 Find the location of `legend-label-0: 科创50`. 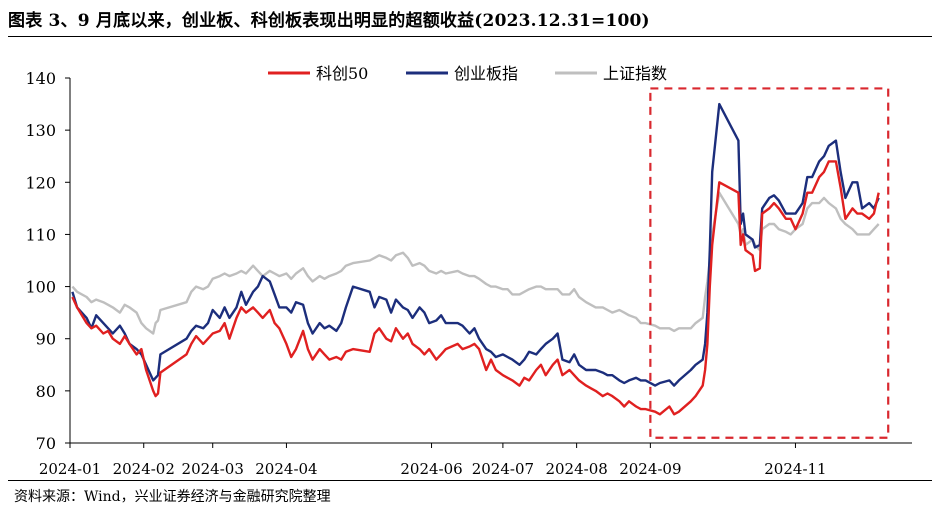

legend-label-0: 科创50 is located at coordinates (342, 73).